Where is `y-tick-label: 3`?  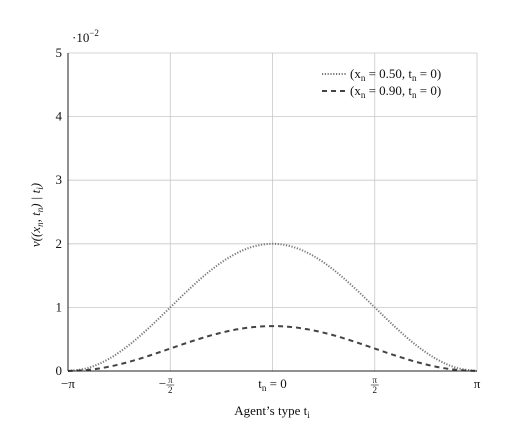 y-tick-label: 3 is located at coordinates (59, 179).